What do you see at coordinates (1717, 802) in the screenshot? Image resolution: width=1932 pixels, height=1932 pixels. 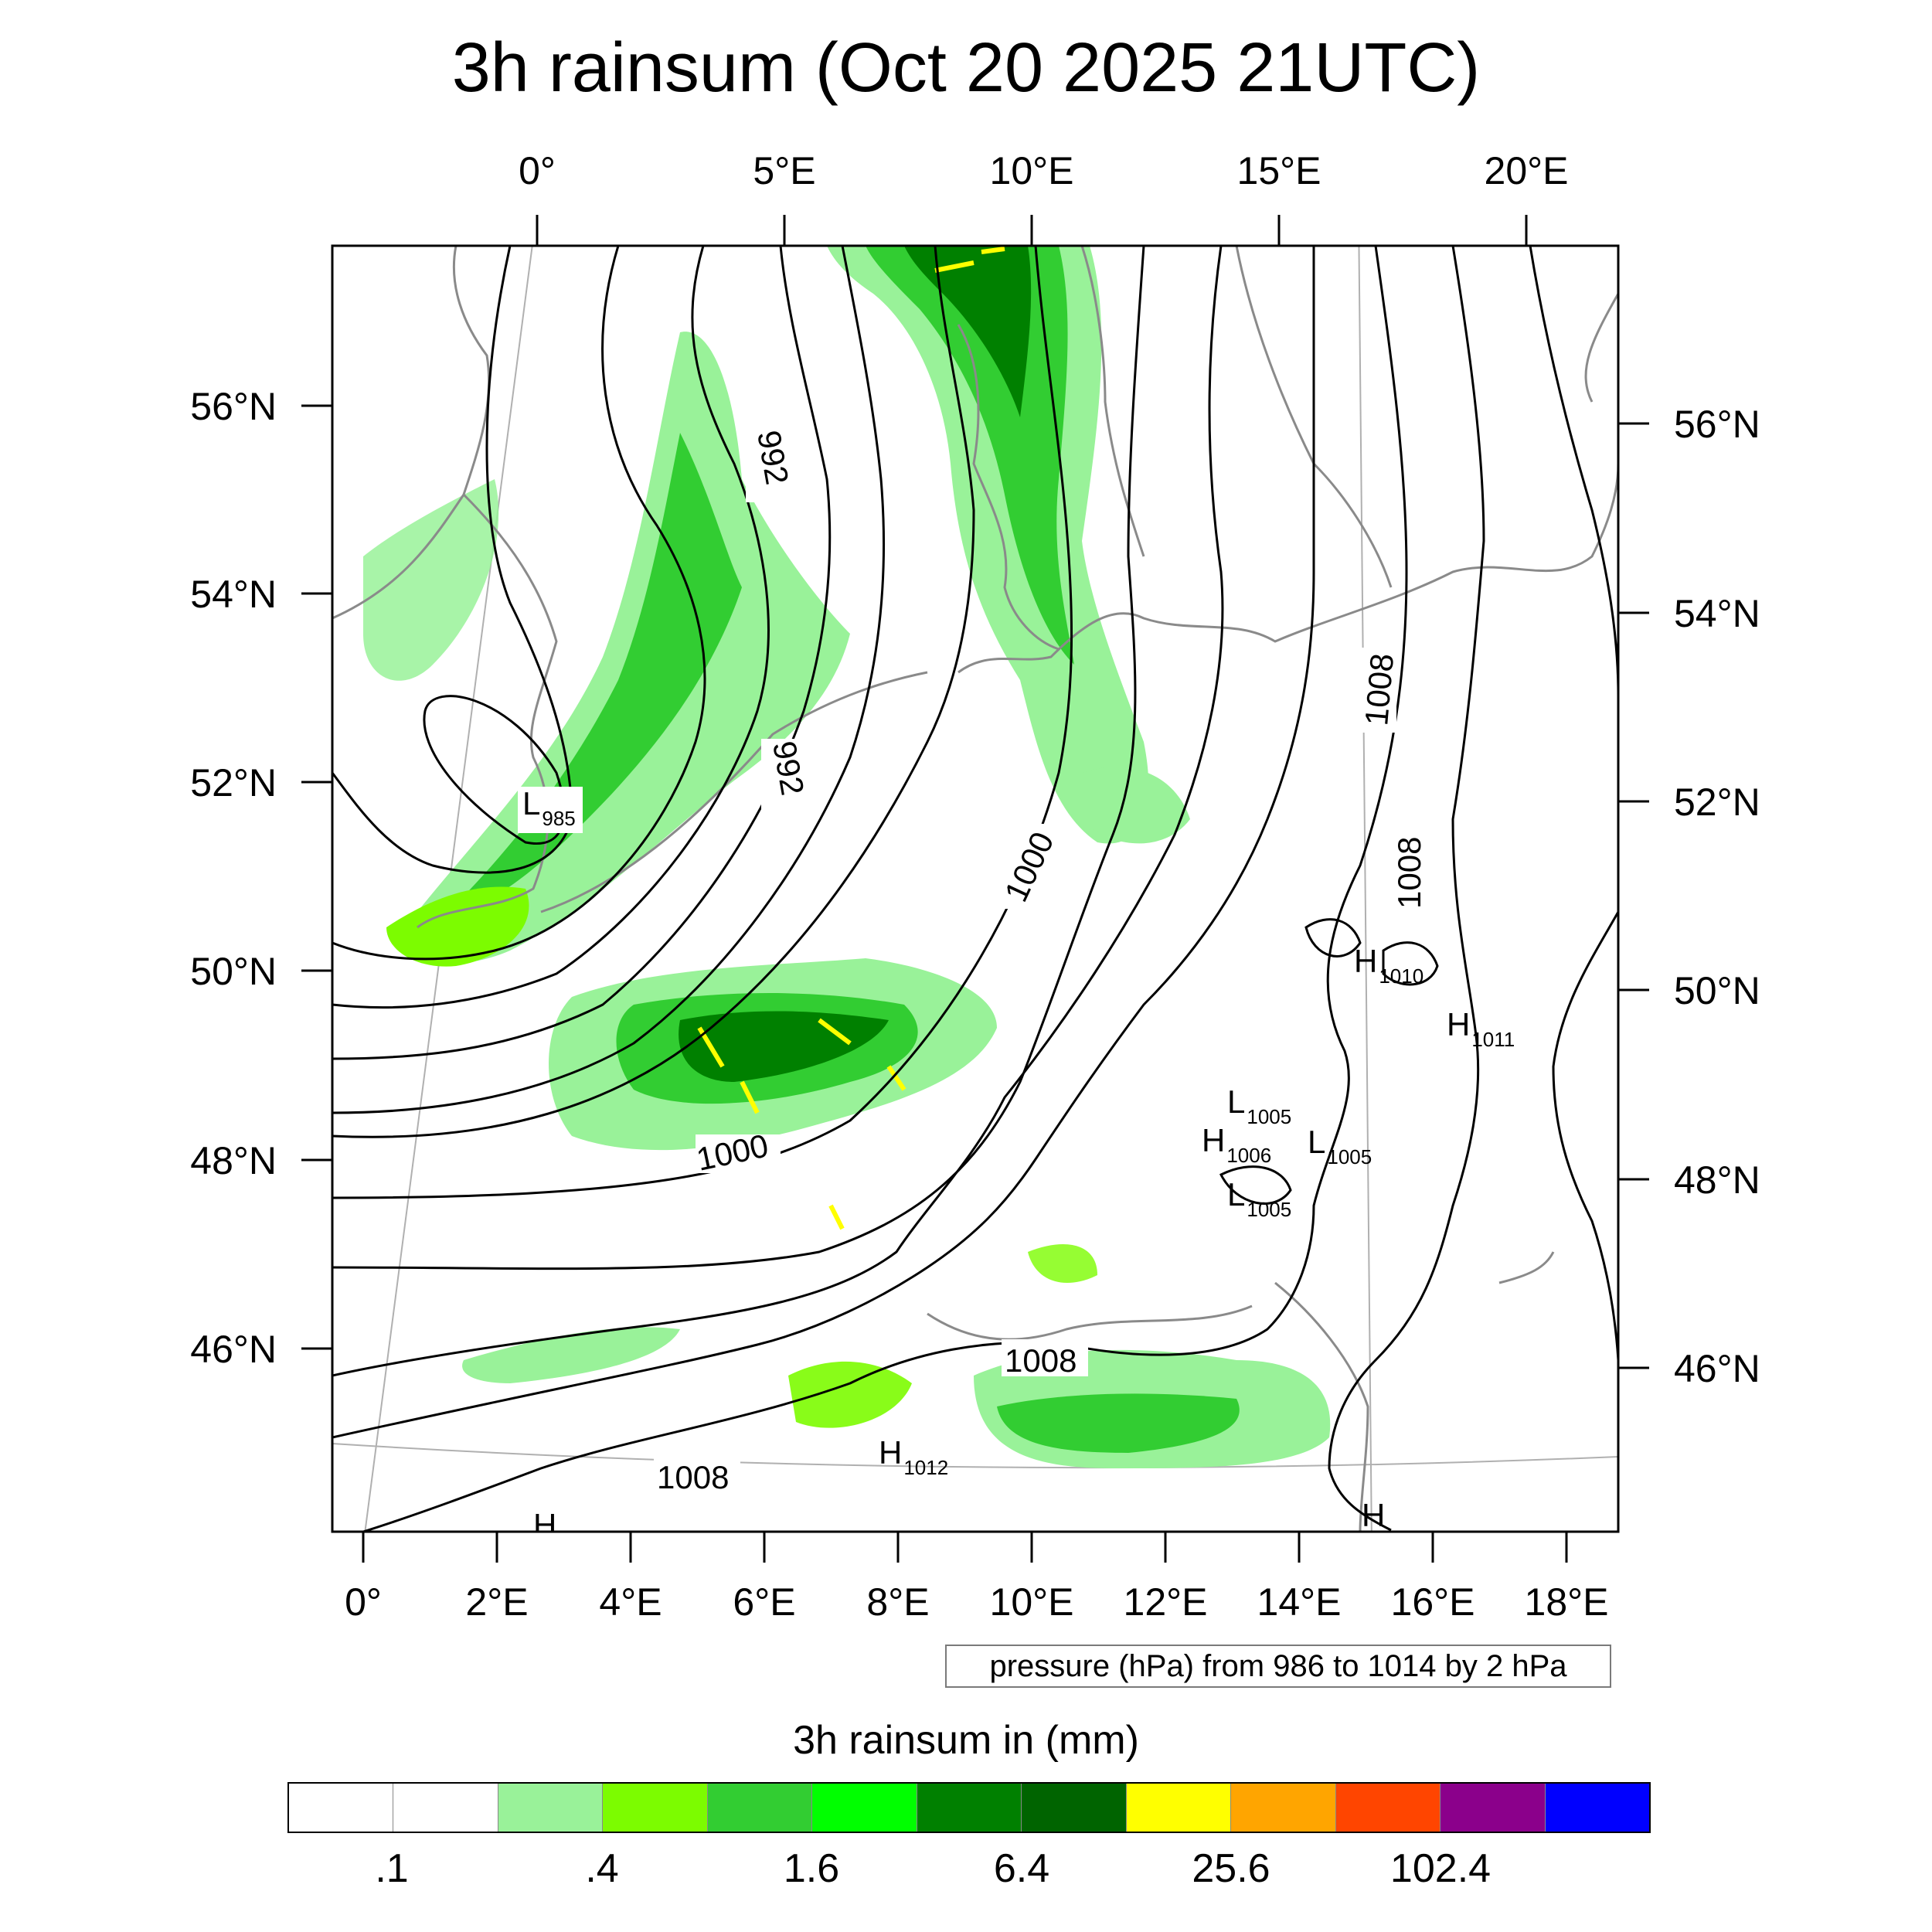 I see `right-lat-label: 52°N` at bounding box center [1717, 802].